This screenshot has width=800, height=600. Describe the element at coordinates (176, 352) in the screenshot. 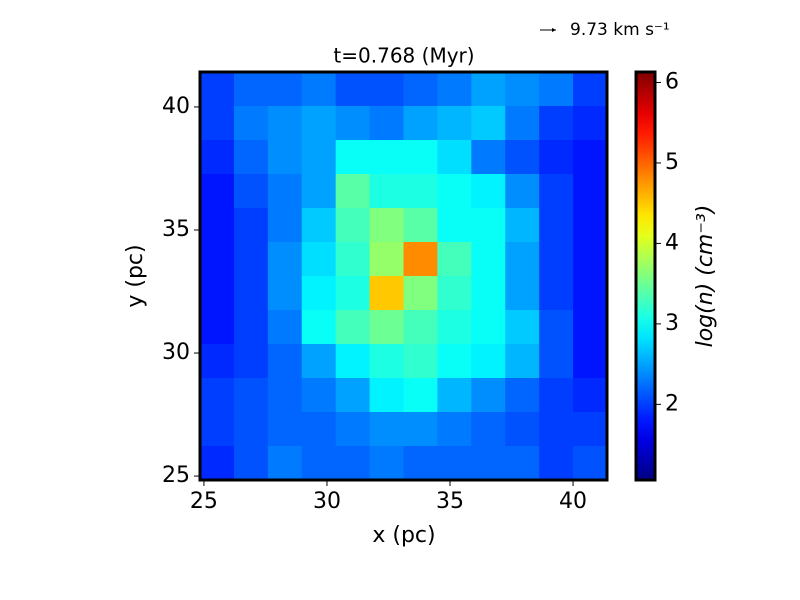

I see `y-tick-label: 30` at that location.